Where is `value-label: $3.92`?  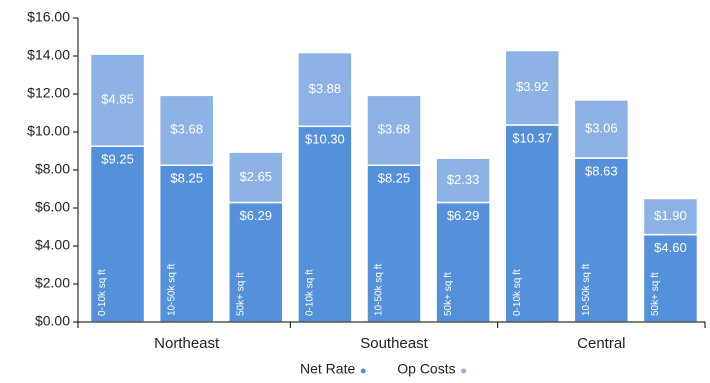 value-label: $3.92 is located at coordinates (532, 86).